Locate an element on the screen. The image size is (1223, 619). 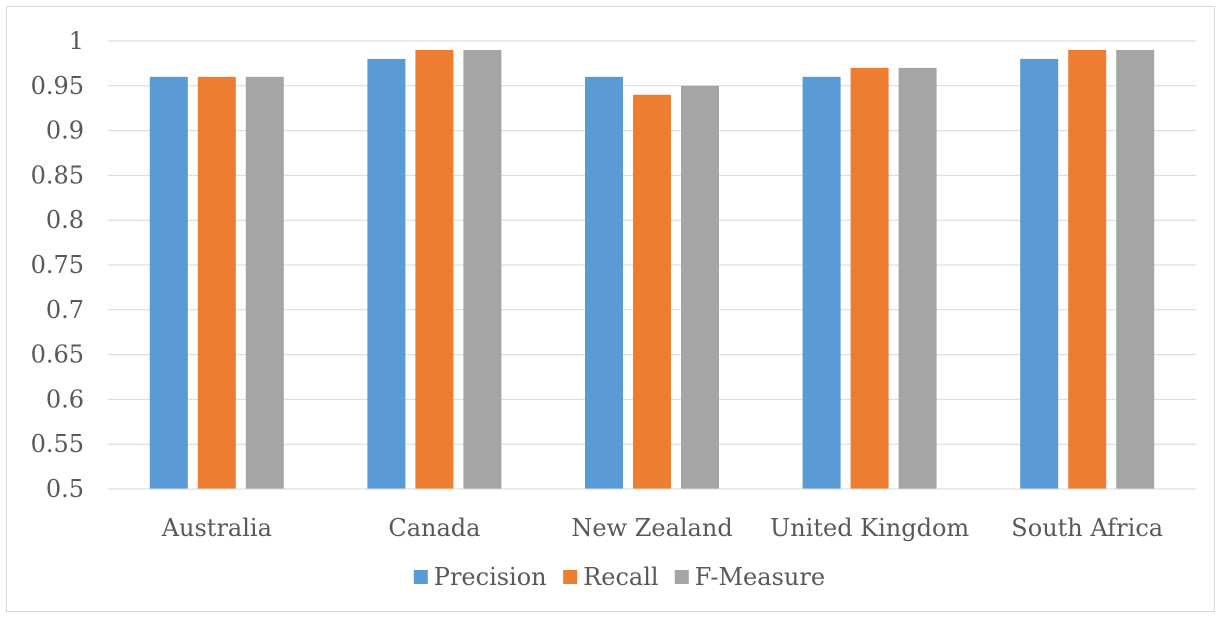
y-axis-tick-labels: 0.5 0.55 0.6 0.65 0.7 0.75 0.8 0.85 0.9 0.95 1 is located at coordinates (57, 265).